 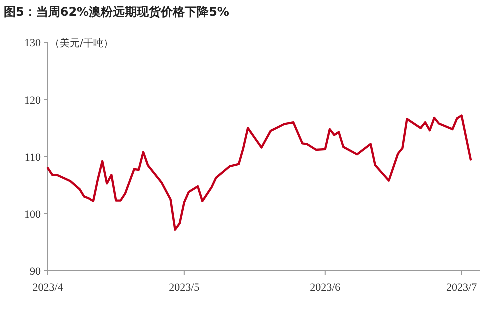 I want to click on x-tick-label: 2023/4, so click(x=48, y=288).